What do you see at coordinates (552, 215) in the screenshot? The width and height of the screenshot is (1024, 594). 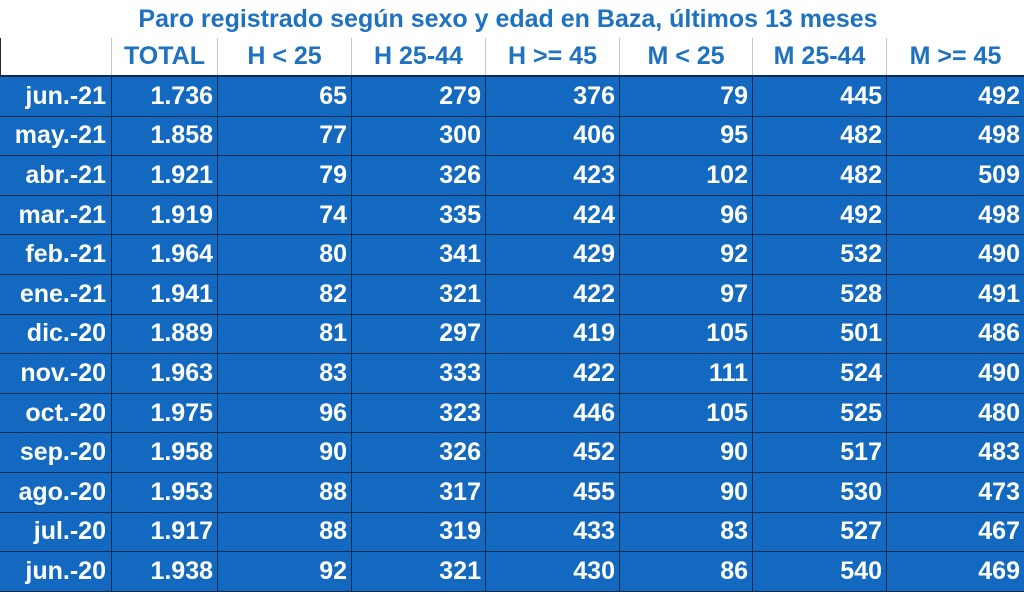 I see `men-45-plus-cell: 424` at bounding box center [552, 215].